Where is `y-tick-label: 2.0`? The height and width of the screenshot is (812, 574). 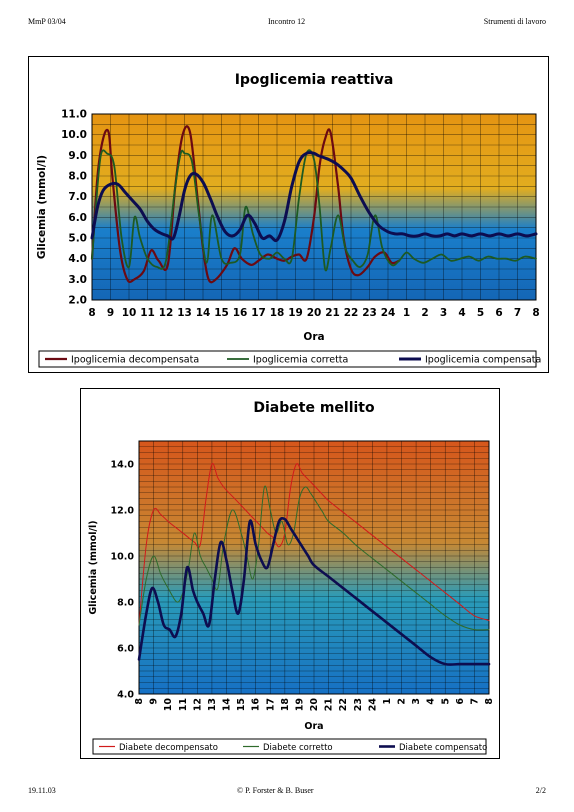
y-tick-label: 2.0 is located at coordinates (77, 301).